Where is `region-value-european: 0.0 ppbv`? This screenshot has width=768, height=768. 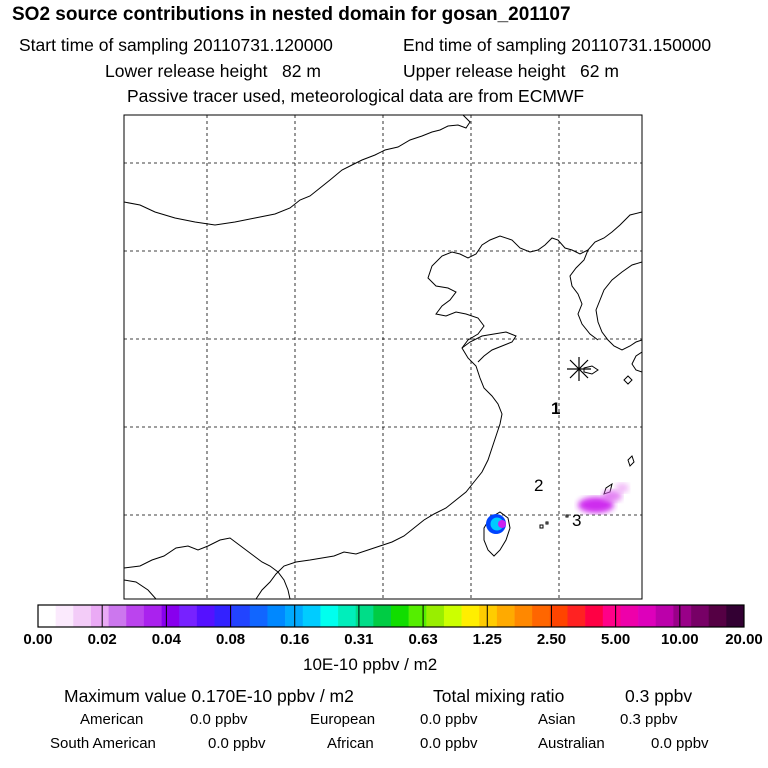 region-value-european: 0.0 ppbv is located at coordinates (449, 719).